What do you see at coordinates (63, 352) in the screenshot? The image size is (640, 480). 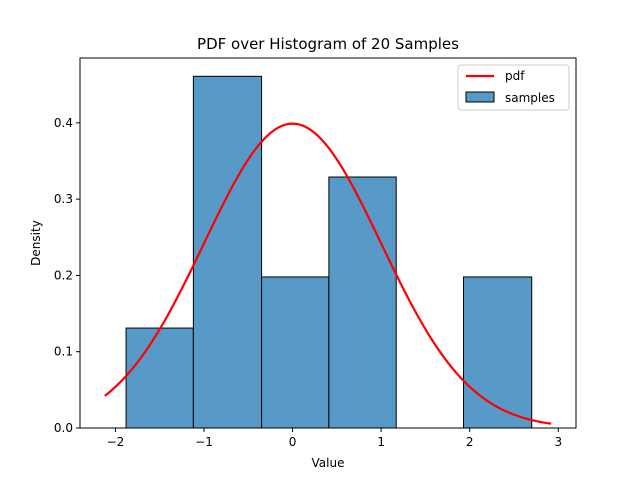 I see `y-tick-label: 0.1` at bounding box center [63, 352].